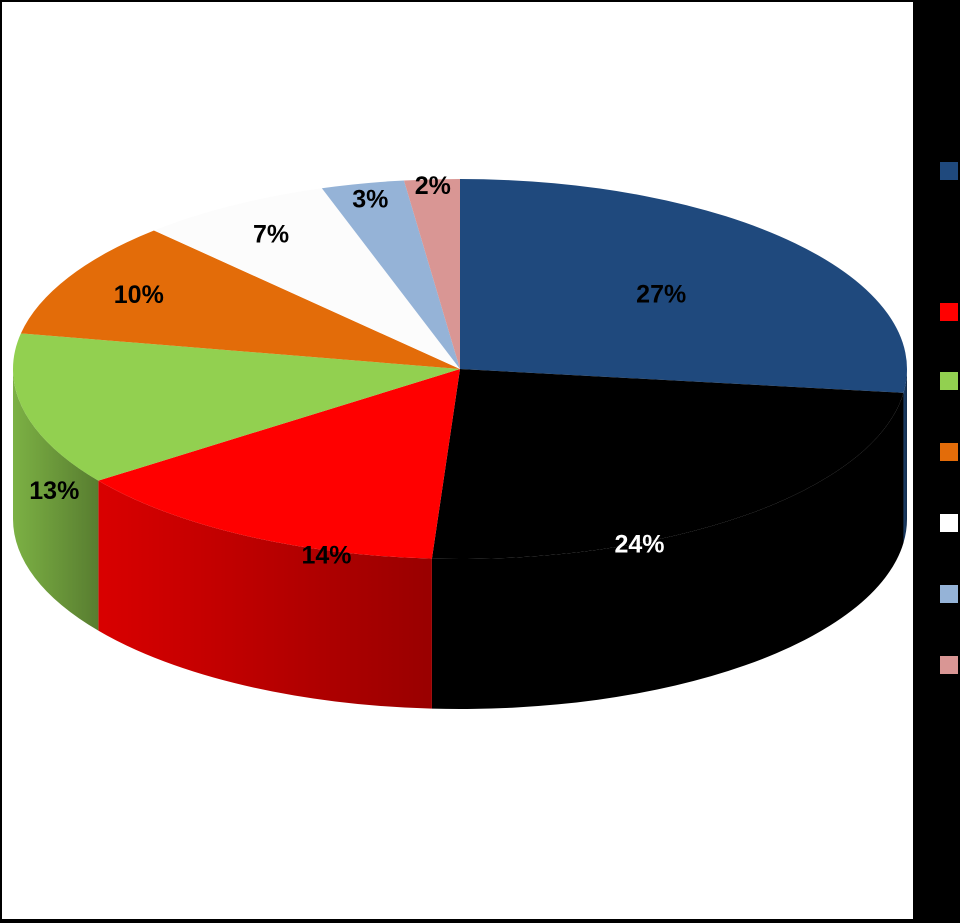  I want to click on slice-label-2: 24%, so click(639, 545).